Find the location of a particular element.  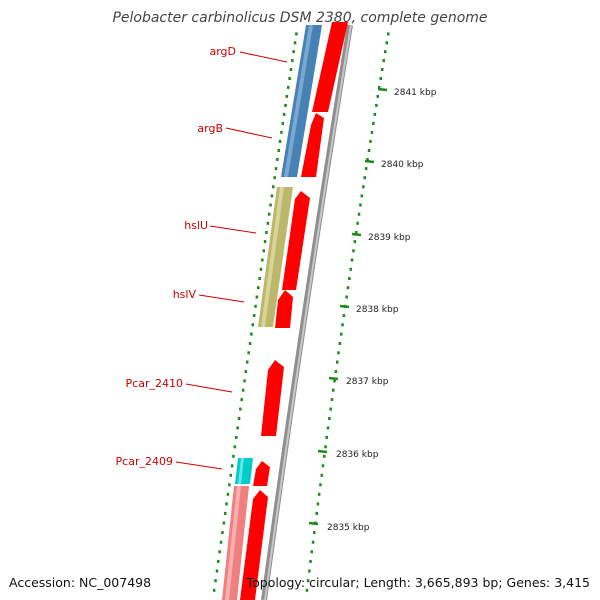

gene-label-argD: argD is located at coordinates (222, 51).